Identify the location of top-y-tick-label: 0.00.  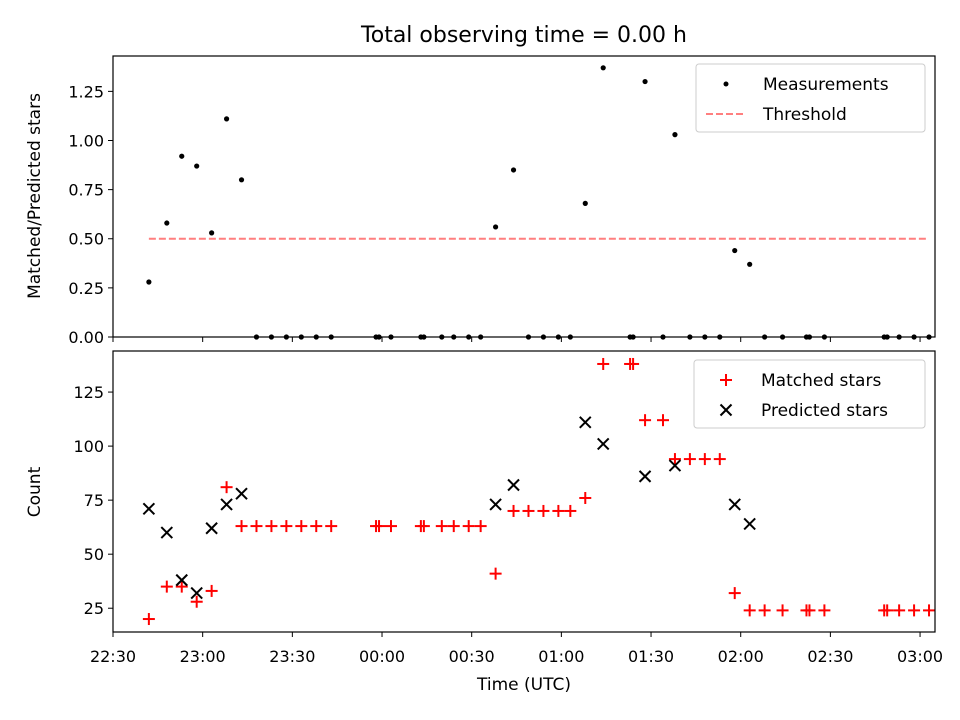
(86, 337).